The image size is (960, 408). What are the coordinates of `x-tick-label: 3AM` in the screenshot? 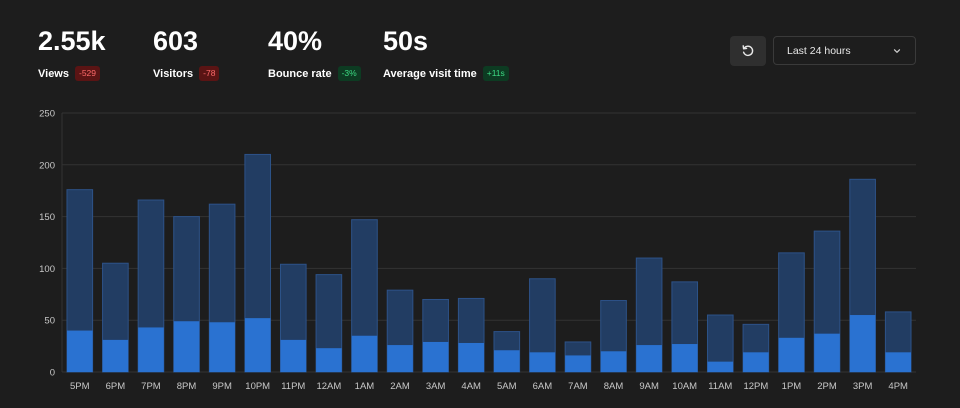 It's located at (436, 386).